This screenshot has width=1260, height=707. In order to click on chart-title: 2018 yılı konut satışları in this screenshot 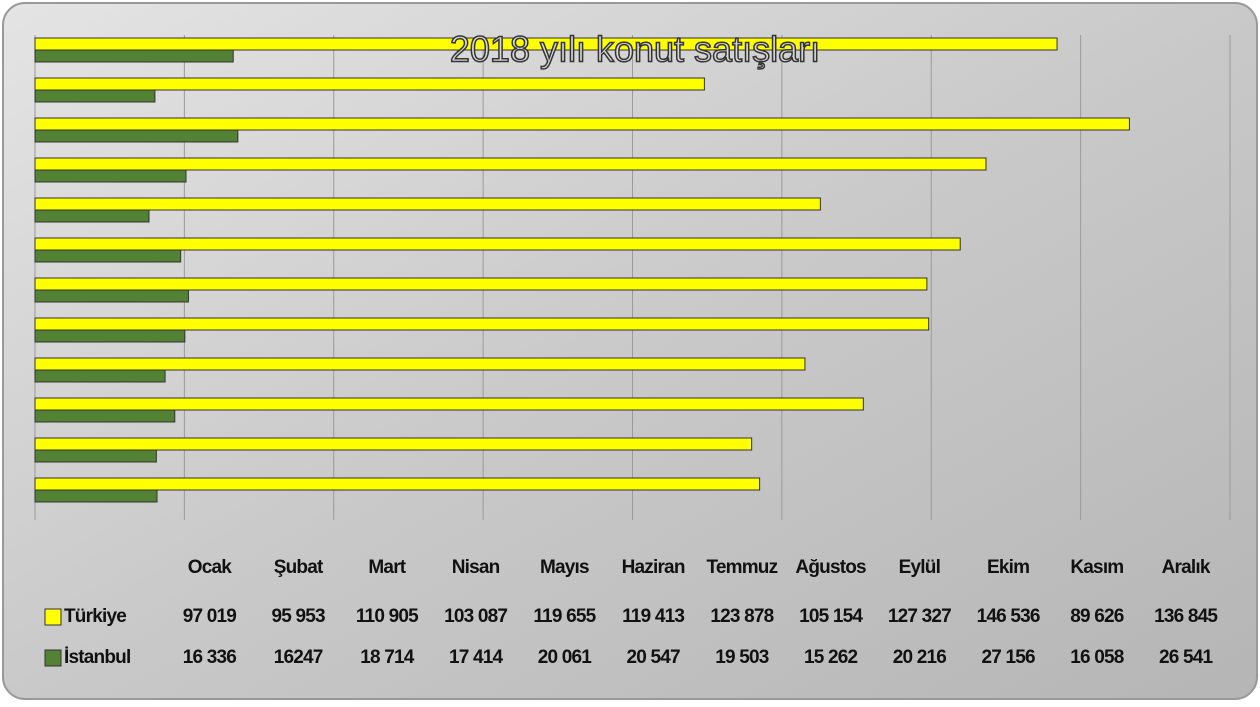, I will do `click(635, 49)`.